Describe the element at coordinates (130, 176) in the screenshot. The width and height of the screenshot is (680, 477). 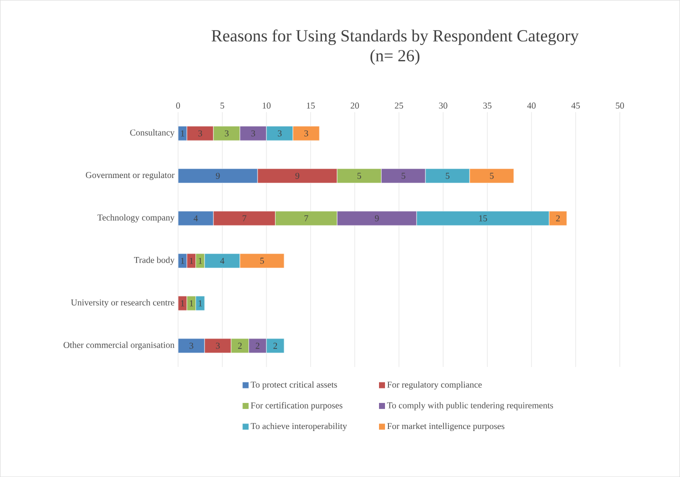
I see `y-tick-label: Government or regulator` at that location.